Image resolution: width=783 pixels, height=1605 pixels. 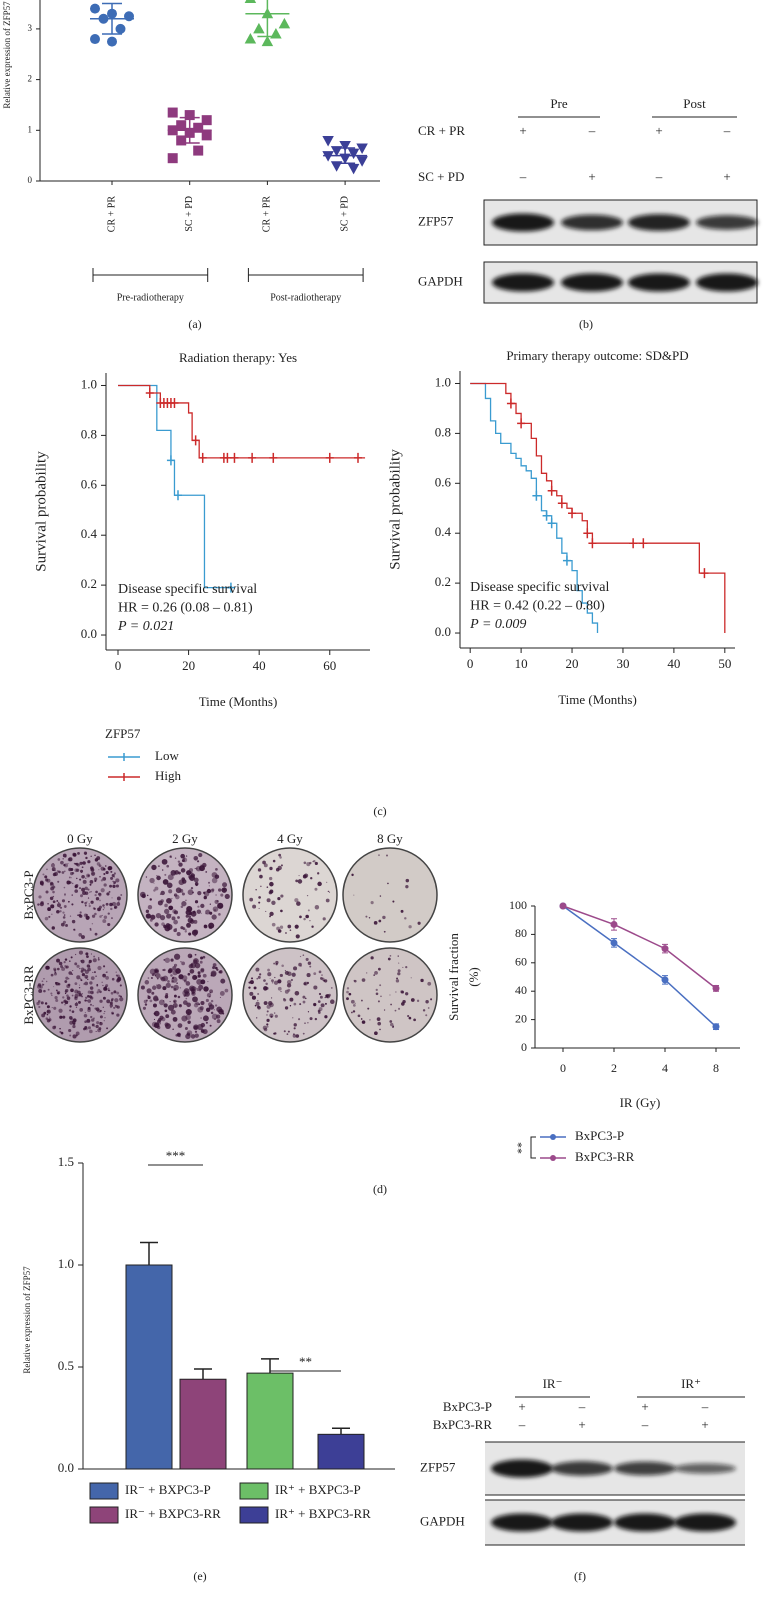 What do you see at coordinates (30, 28) in the screenshot?
I see `y-tick-label: 3` at bounding box center [30, 28].